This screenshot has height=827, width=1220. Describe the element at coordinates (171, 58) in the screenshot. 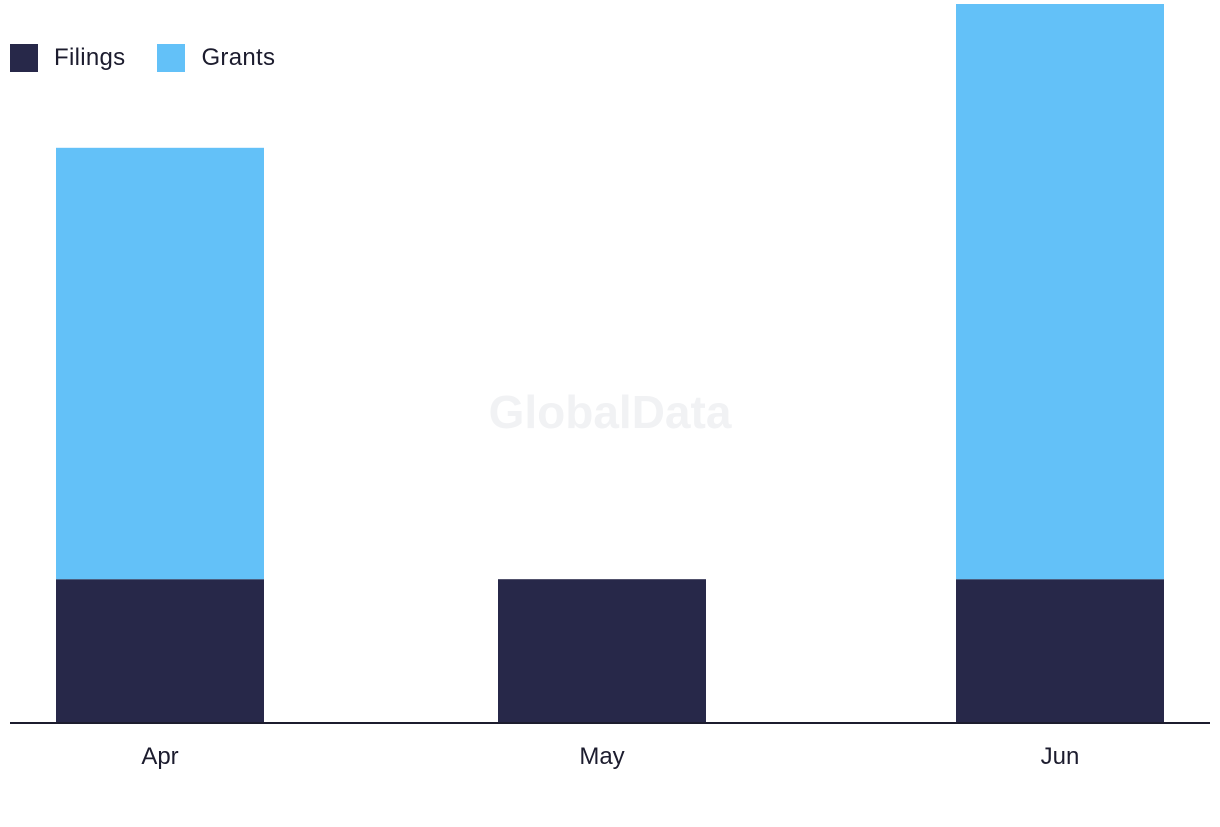

I see `legend-swatch-grants` at that location.